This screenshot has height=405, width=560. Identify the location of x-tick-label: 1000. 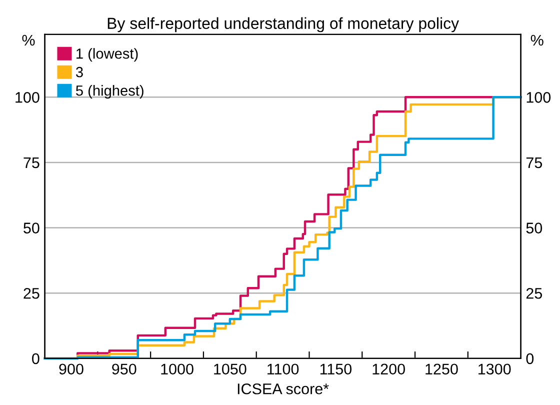
(177, 369).